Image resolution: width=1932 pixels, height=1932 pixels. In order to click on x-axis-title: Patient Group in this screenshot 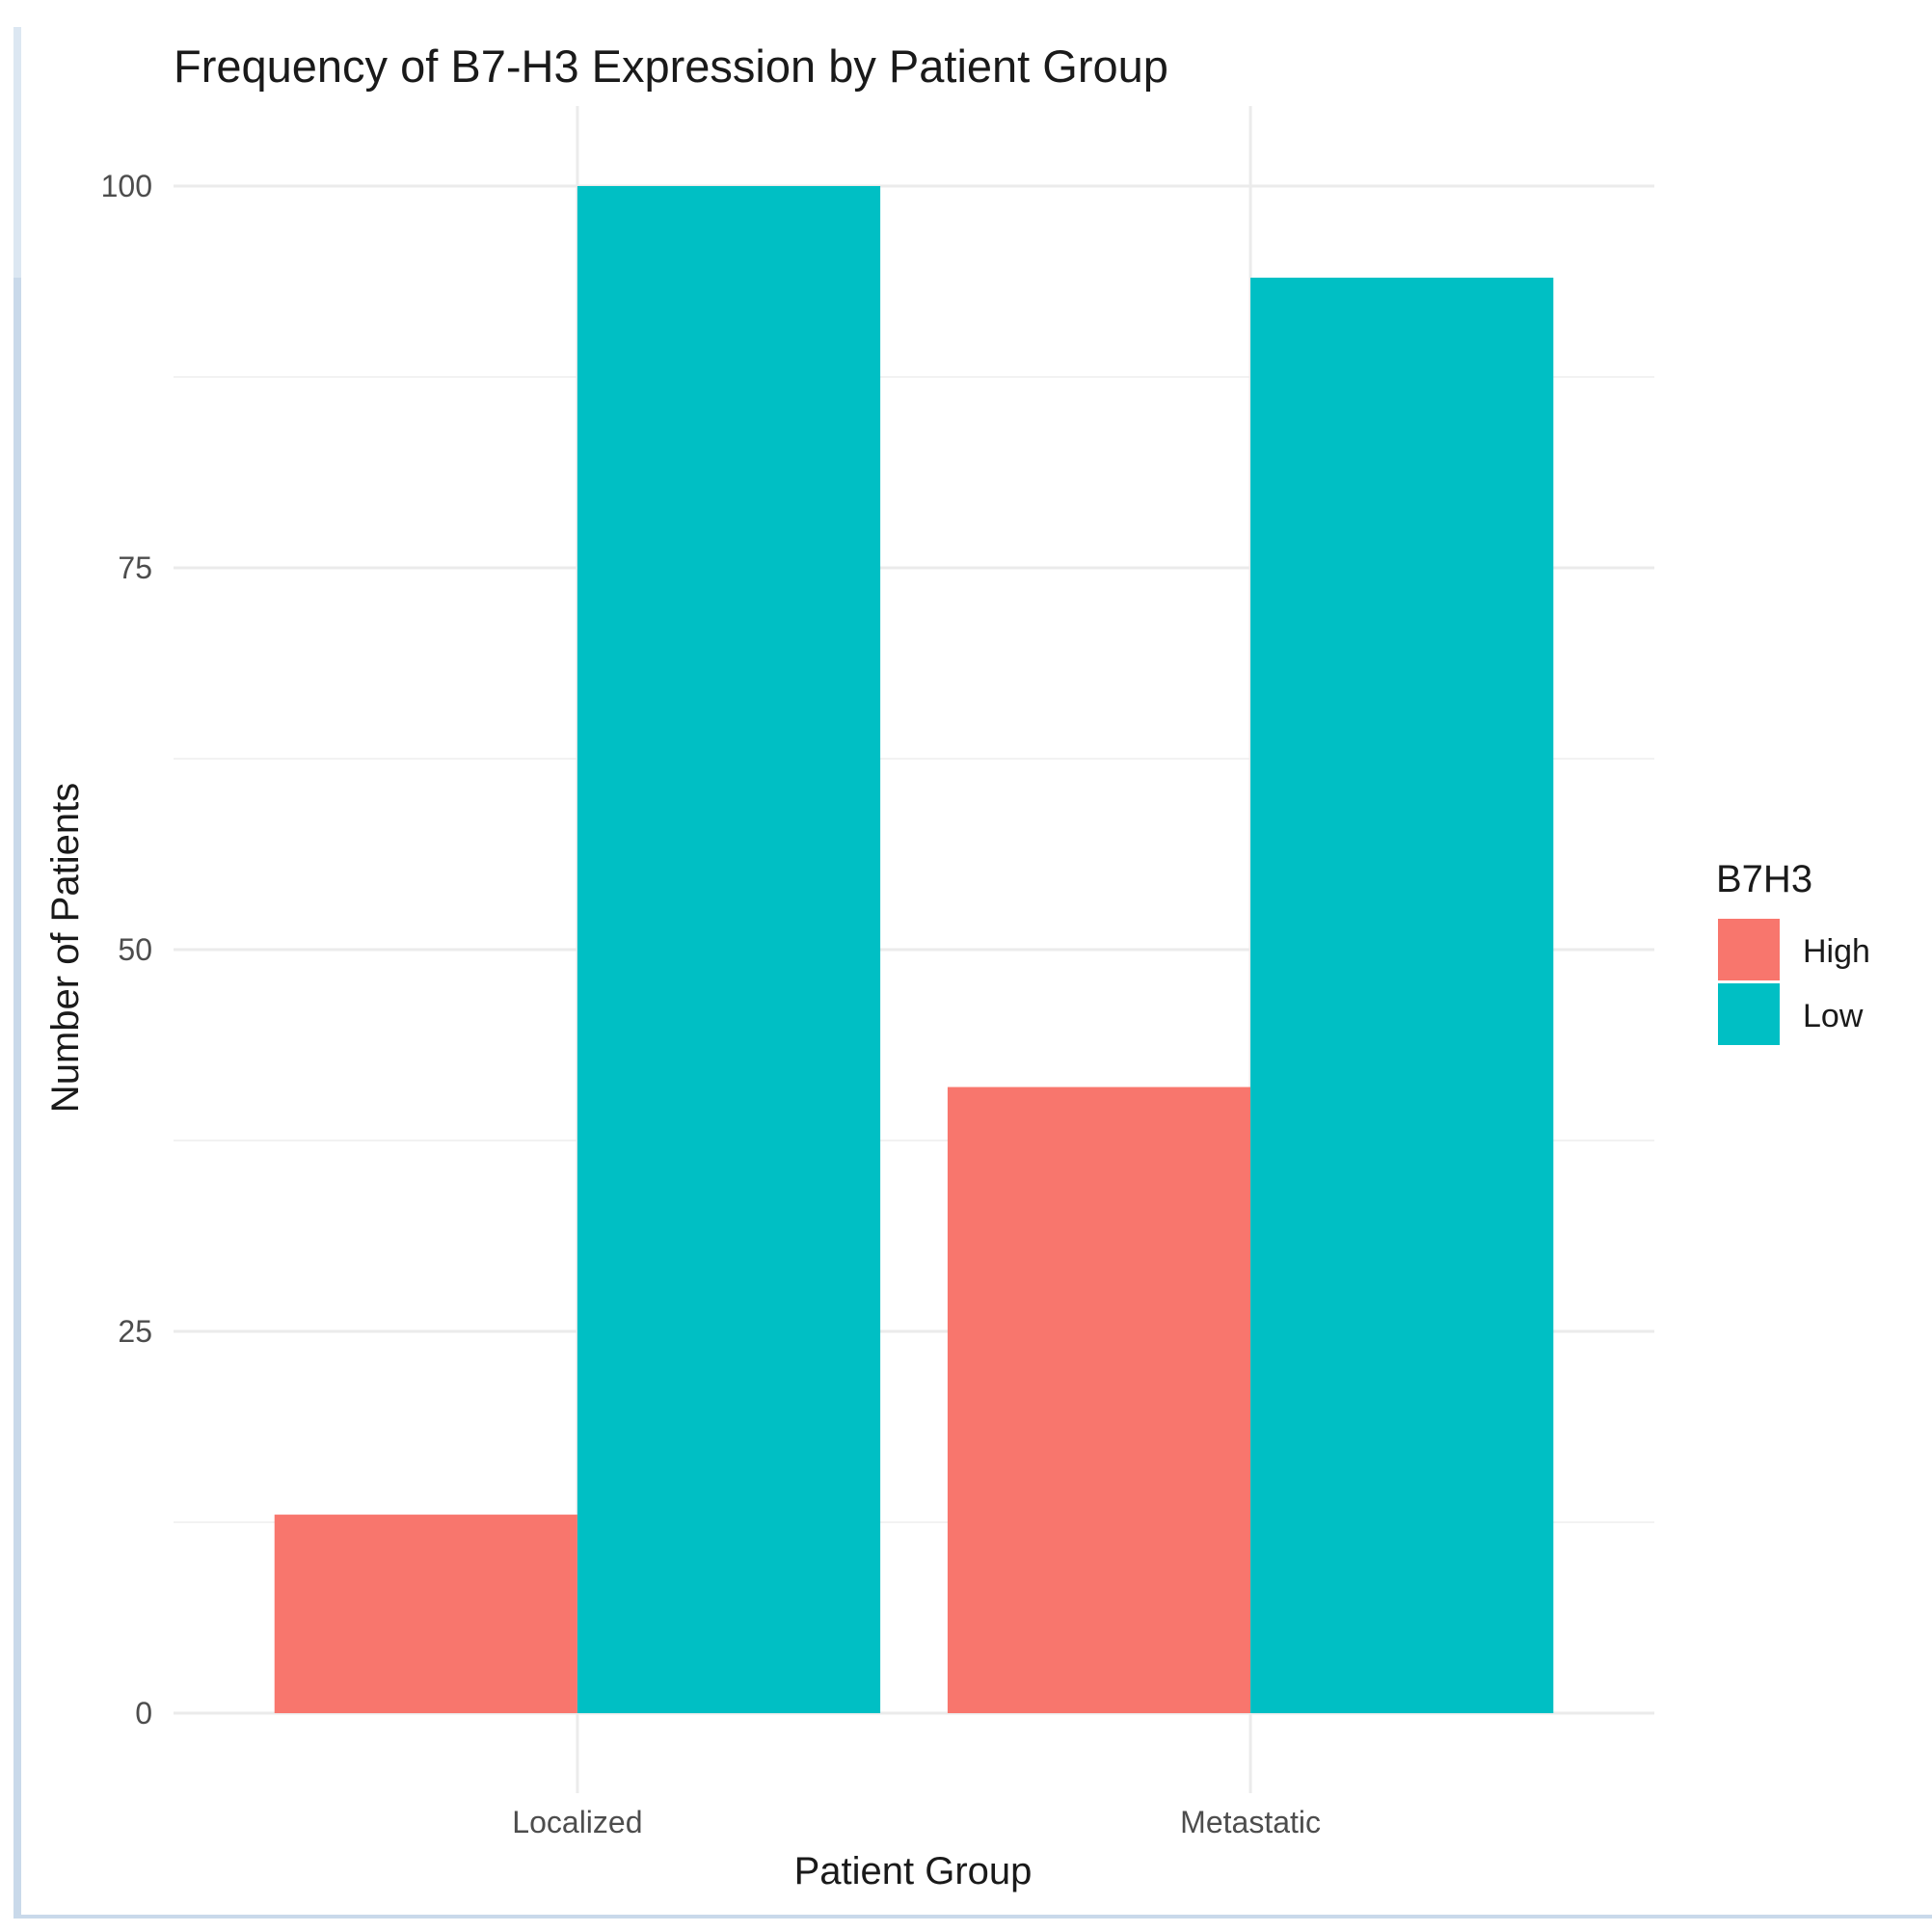, I will do `click(914, 1871)`.